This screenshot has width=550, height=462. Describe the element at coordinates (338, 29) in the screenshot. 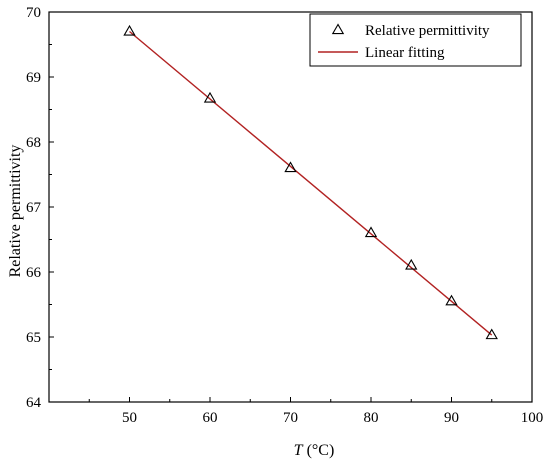

I see `legend-marker-triangle` at that location.